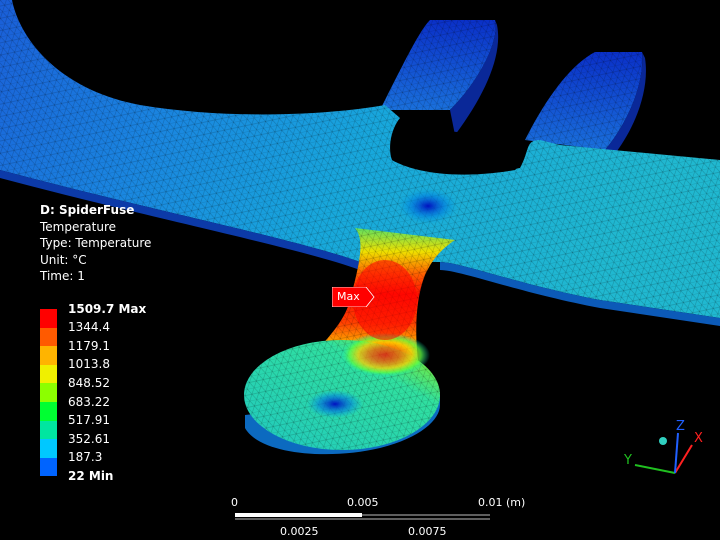  Describe the element at coordinates (348, 296) in the screenshot. I see `max-tag-label: Max` at that location.